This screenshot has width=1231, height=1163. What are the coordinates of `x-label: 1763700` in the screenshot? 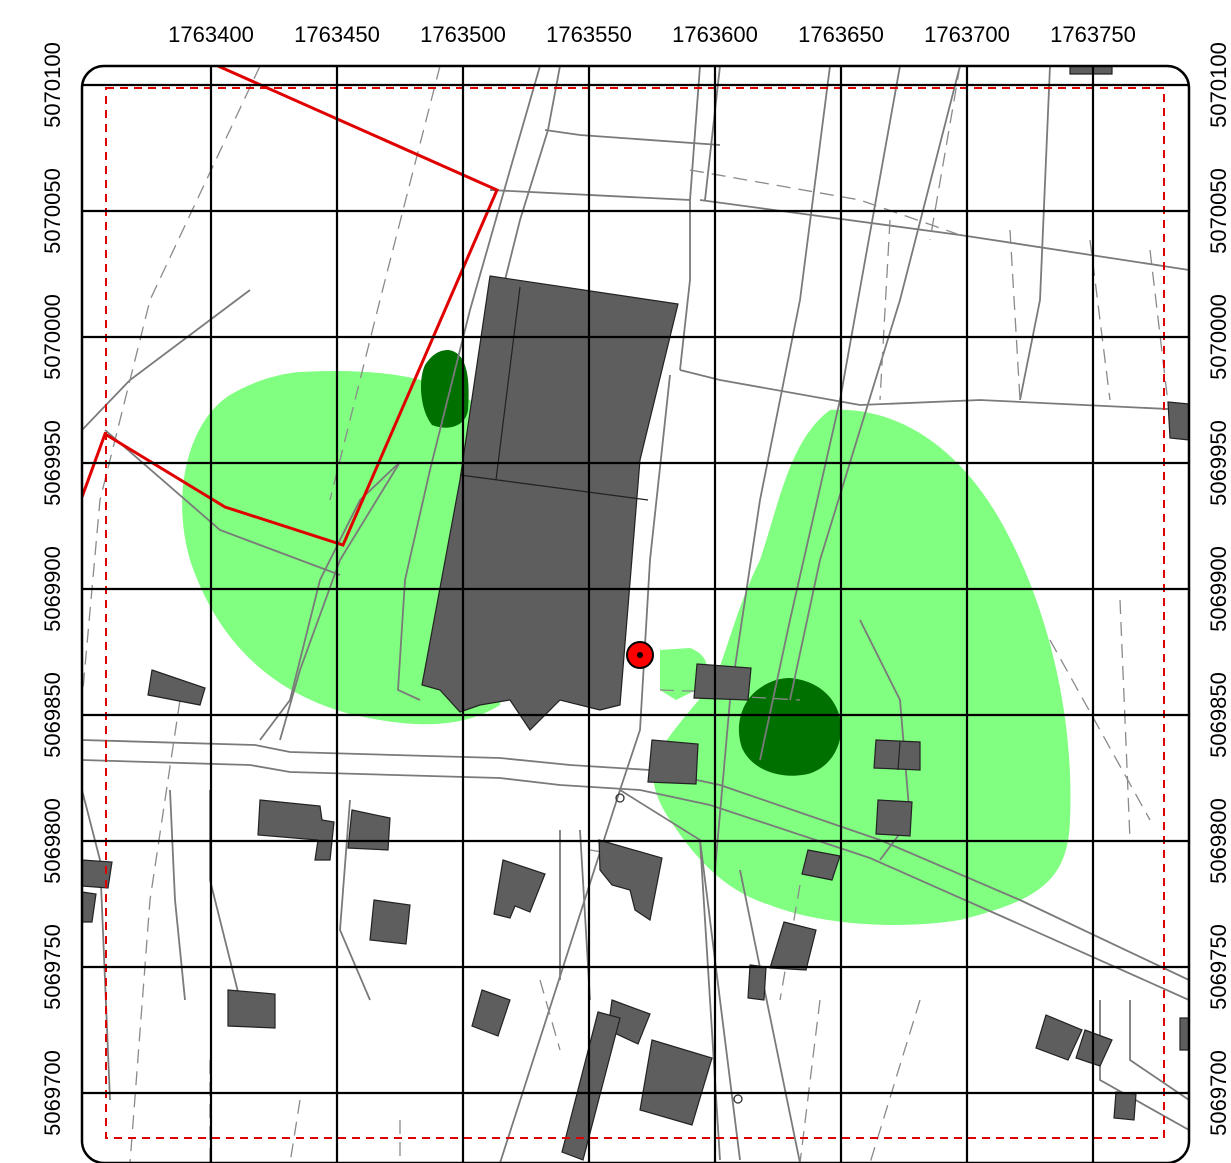 It's located at (967, 34).